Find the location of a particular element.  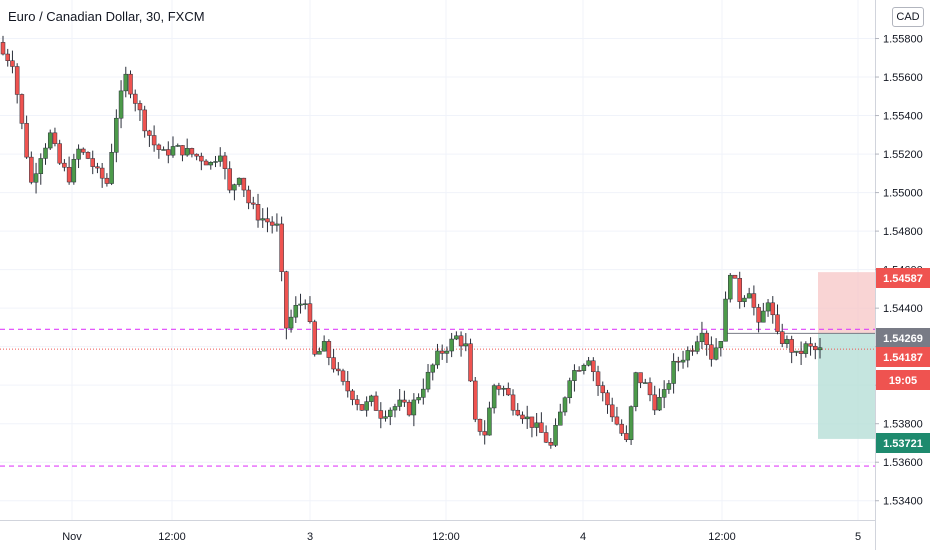

currency-badge: CAD is located at coordinates (908, 17).